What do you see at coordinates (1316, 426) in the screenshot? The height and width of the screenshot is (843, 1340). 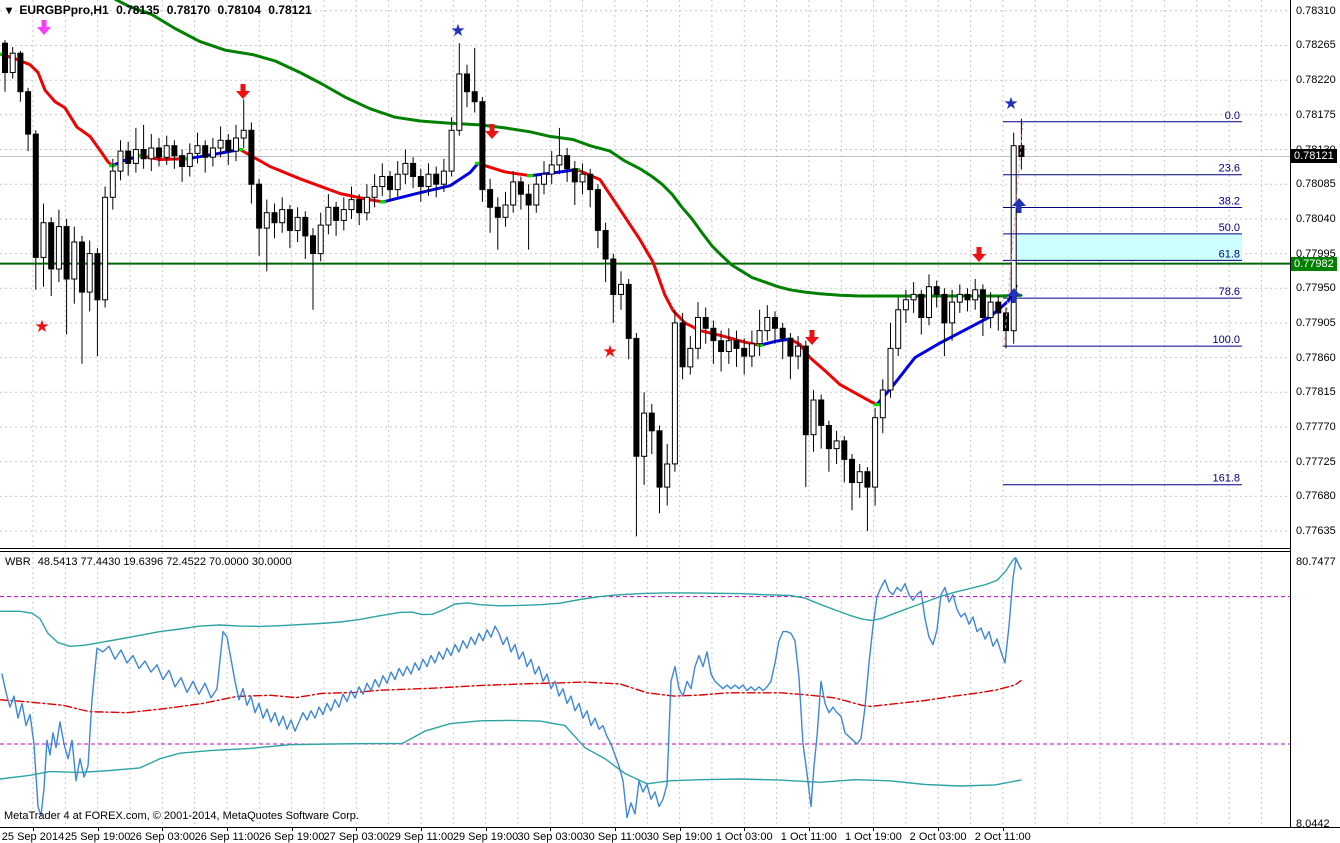 I see `price-tick-label: 0.77770` at bounding box center [1316, 426].